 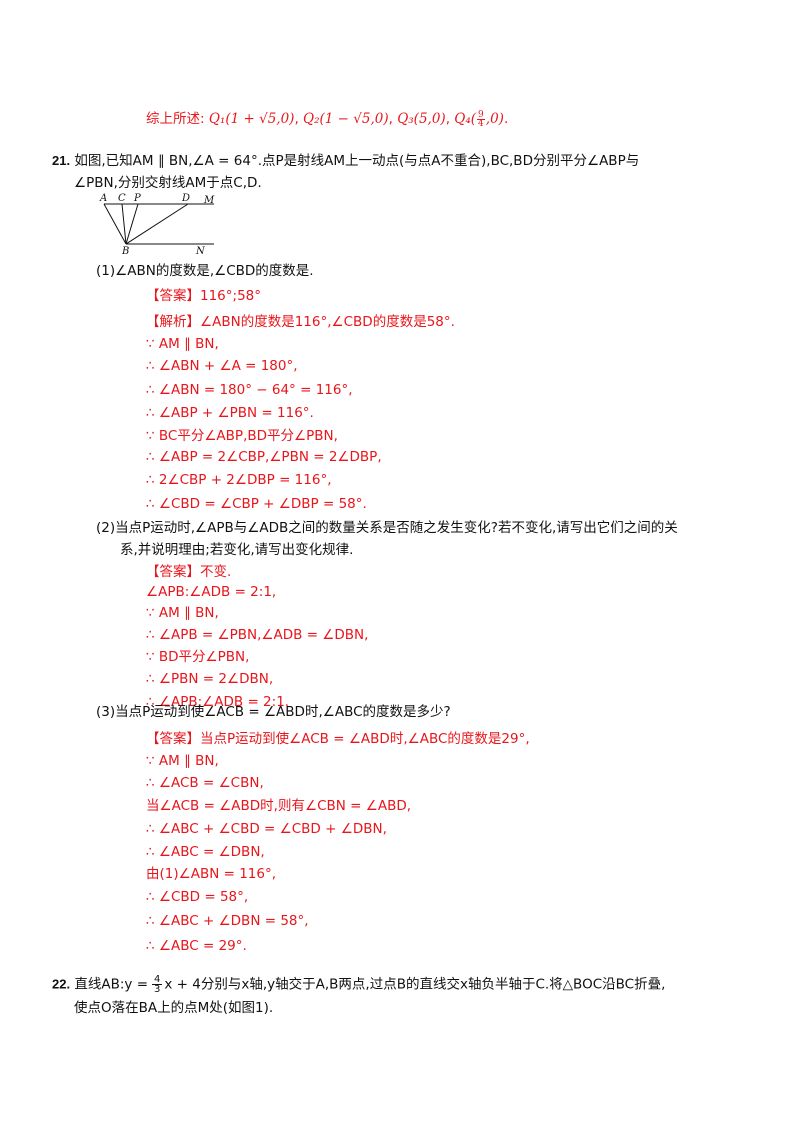 I want to click on answer-value: 当点P运动到使∠ACB = ∠ABD时,∠ABC的度数是29°,, so click(x=365, y=739).